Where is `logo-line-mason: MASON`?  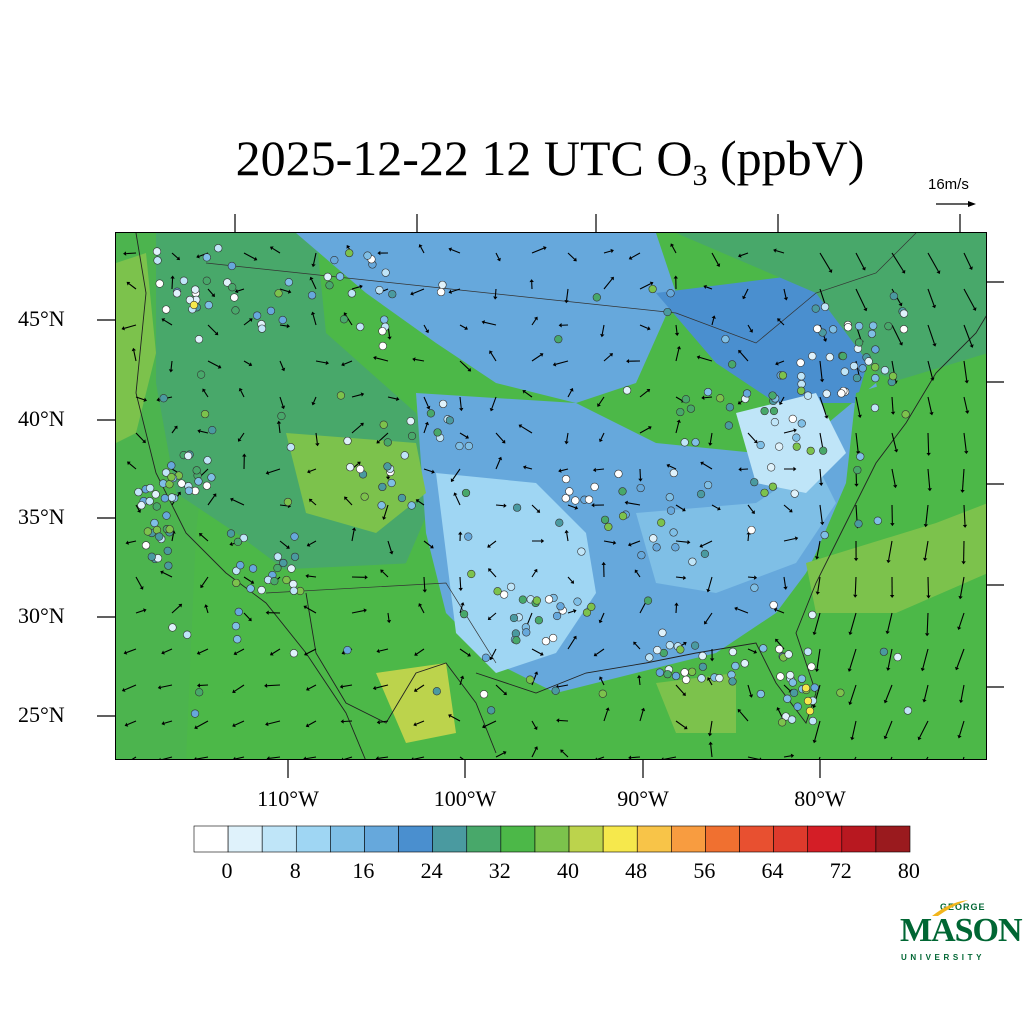
logo-line-mason: MASON is located at coordinates (961, 930).